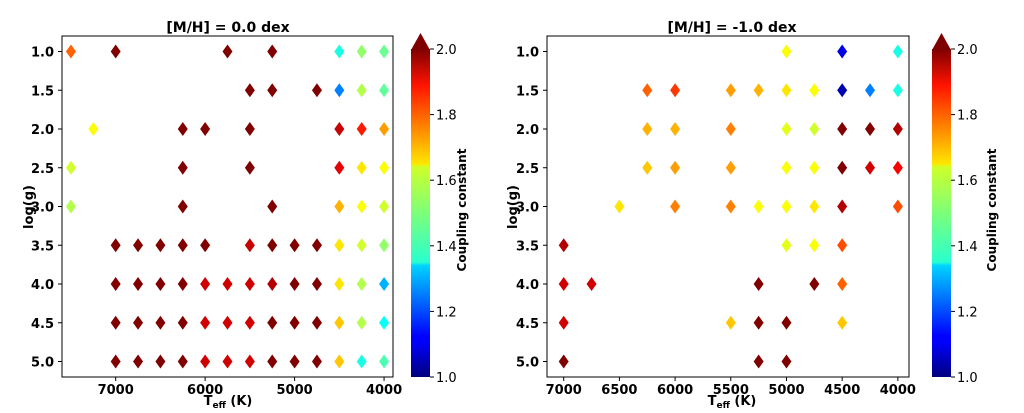 The image size is (1024, 413). I want to click on y-tick-label: 1.0, so click(42, 53).